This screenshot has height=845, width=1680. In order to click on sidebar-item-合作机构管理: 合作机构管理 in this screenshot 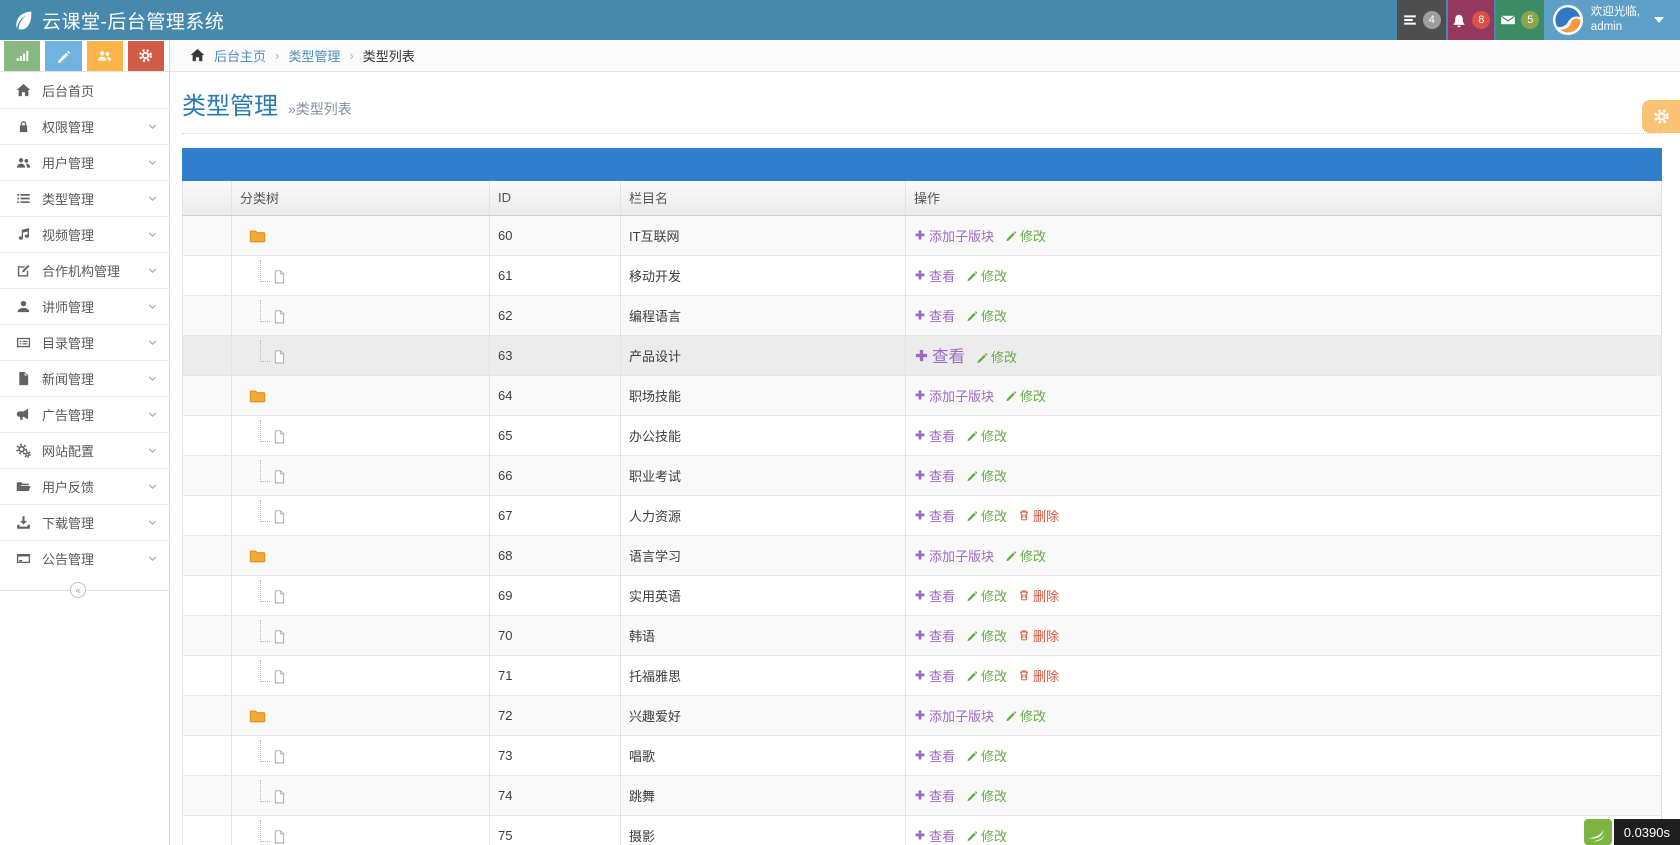, I will do `click(84, 270)`.